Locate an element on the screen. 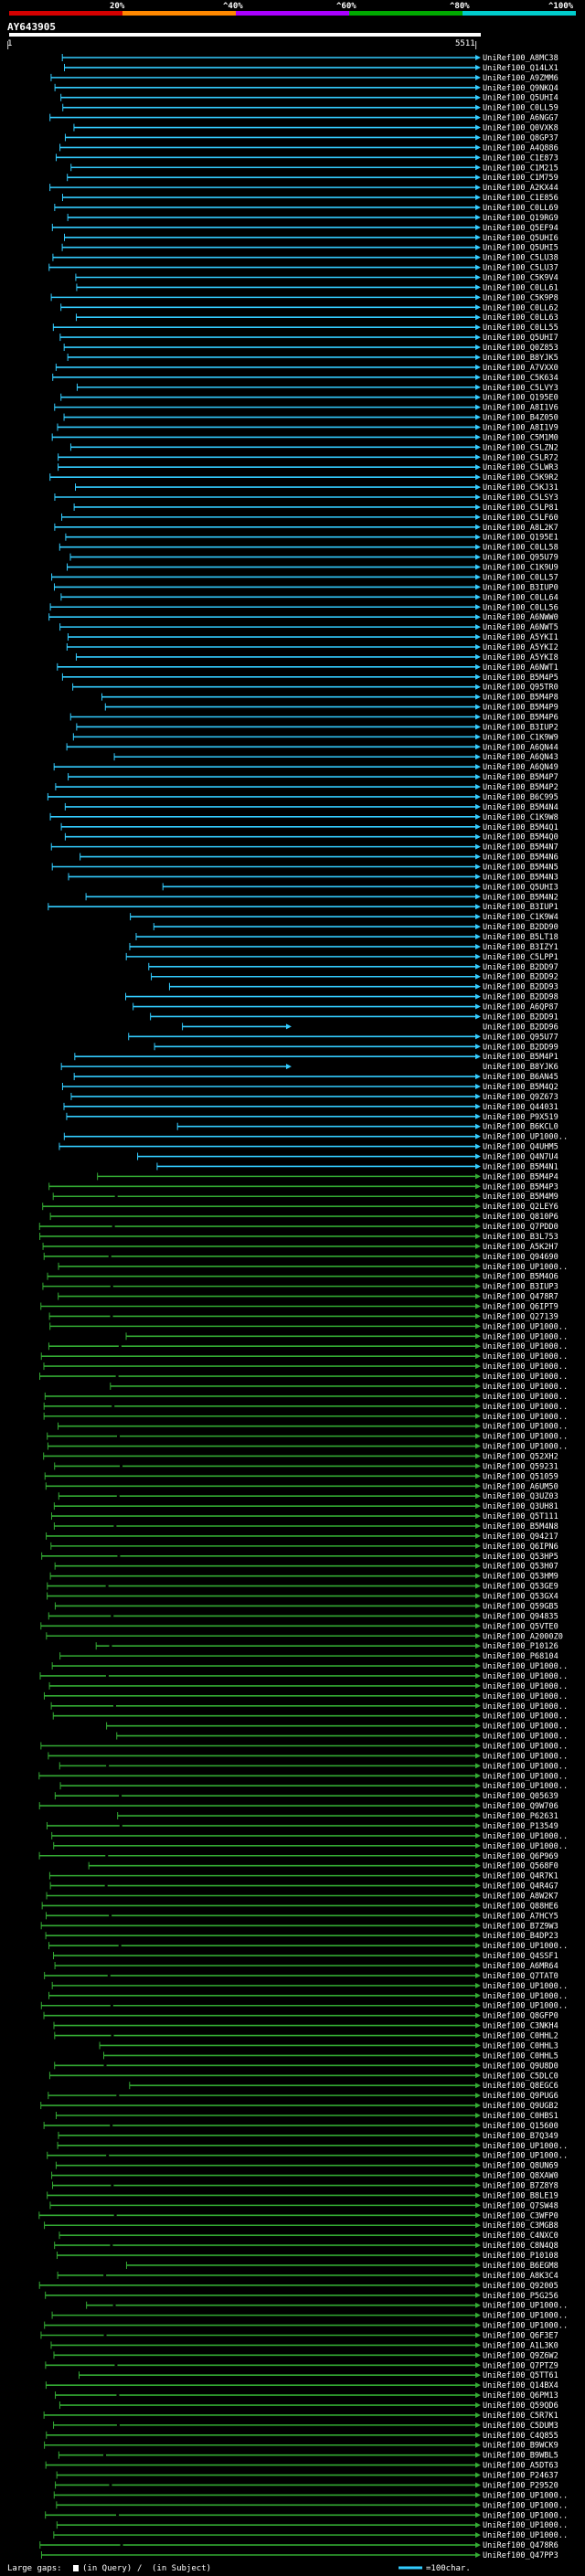 This screenshot has height=2576, width=585. hit-row: UniRef100_C5LWR3 is located at coordinates (308, 467).